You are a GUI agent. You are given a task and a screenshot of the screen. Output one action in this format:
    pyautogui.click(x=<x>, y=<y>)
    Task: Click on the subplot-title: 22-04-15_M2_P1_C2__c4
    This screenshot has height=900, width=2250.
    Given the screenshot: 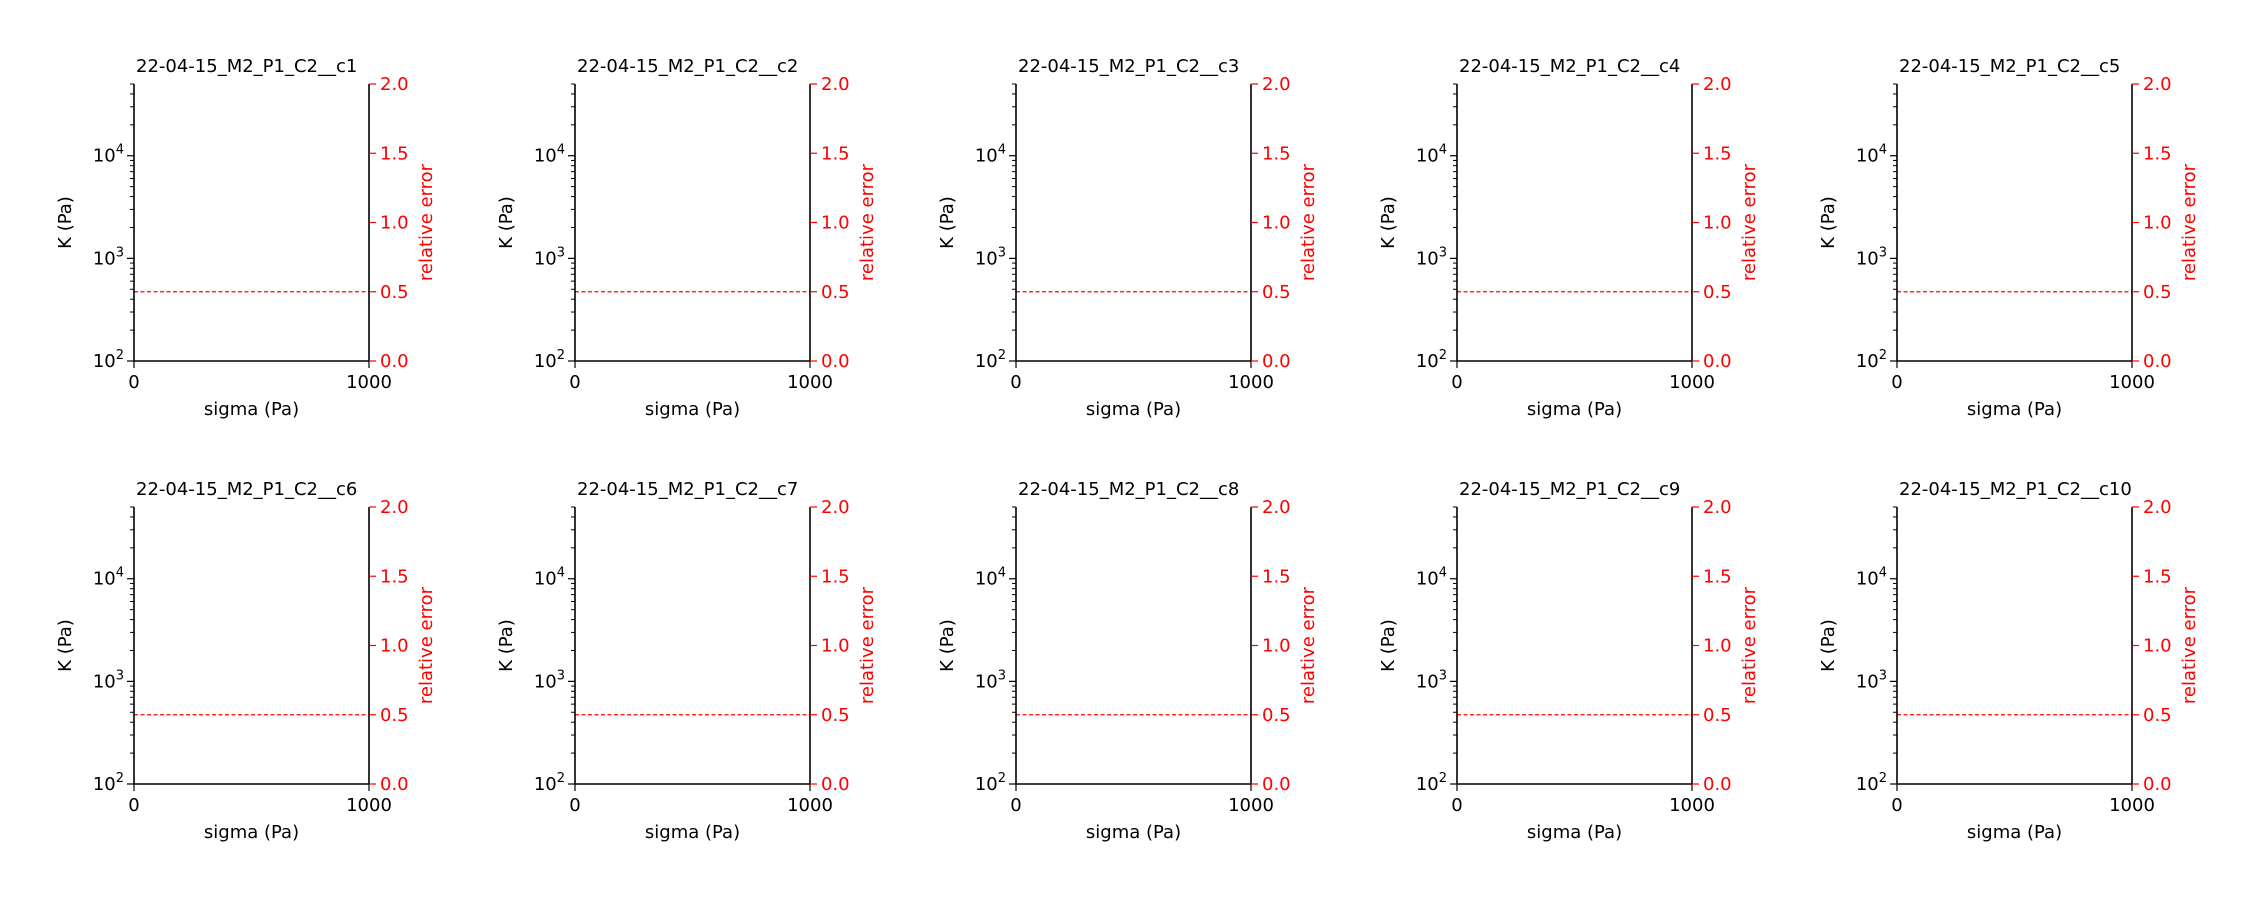 What is the action you would take?
    pyautogui.click(x=1569, y=66)
    